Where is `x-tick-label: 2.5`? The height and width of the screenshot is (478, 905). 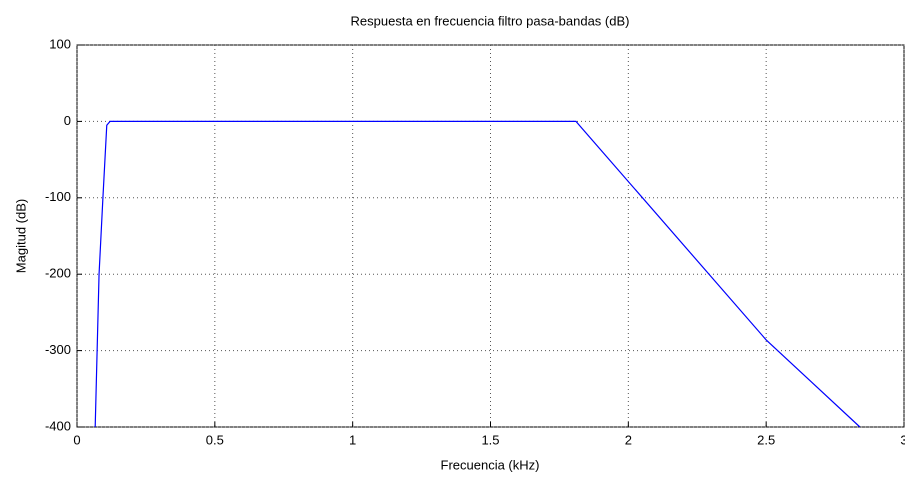
x-tick-label: 2.5 is located at coordinates (766, 439).